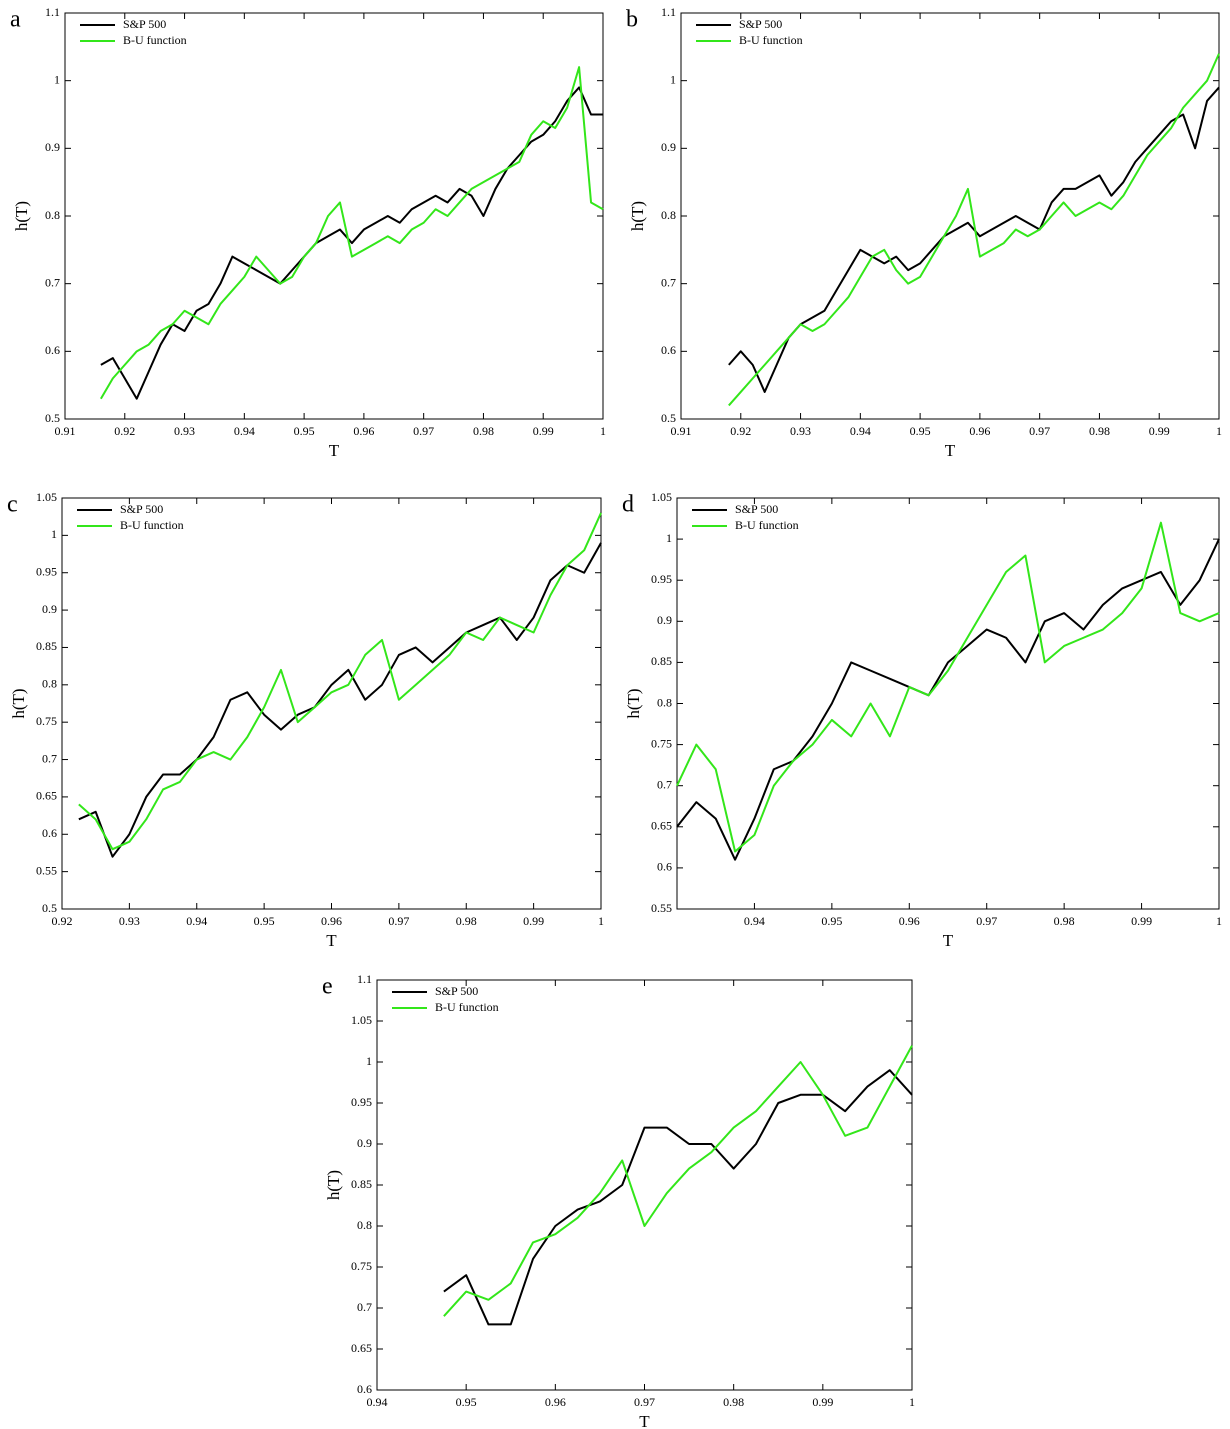  I want to click on panel-letter: a, so click(15, 20).